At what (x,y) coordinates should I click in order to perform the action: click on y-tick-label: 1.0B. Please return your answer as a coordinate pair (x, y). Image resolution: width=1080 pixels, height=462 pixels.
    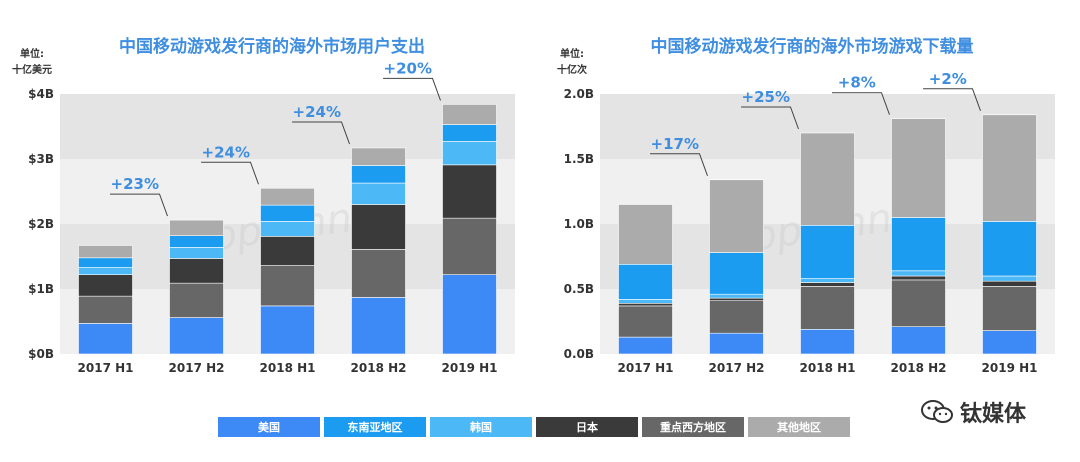
    Looking at the image, I should click on (579, 224).